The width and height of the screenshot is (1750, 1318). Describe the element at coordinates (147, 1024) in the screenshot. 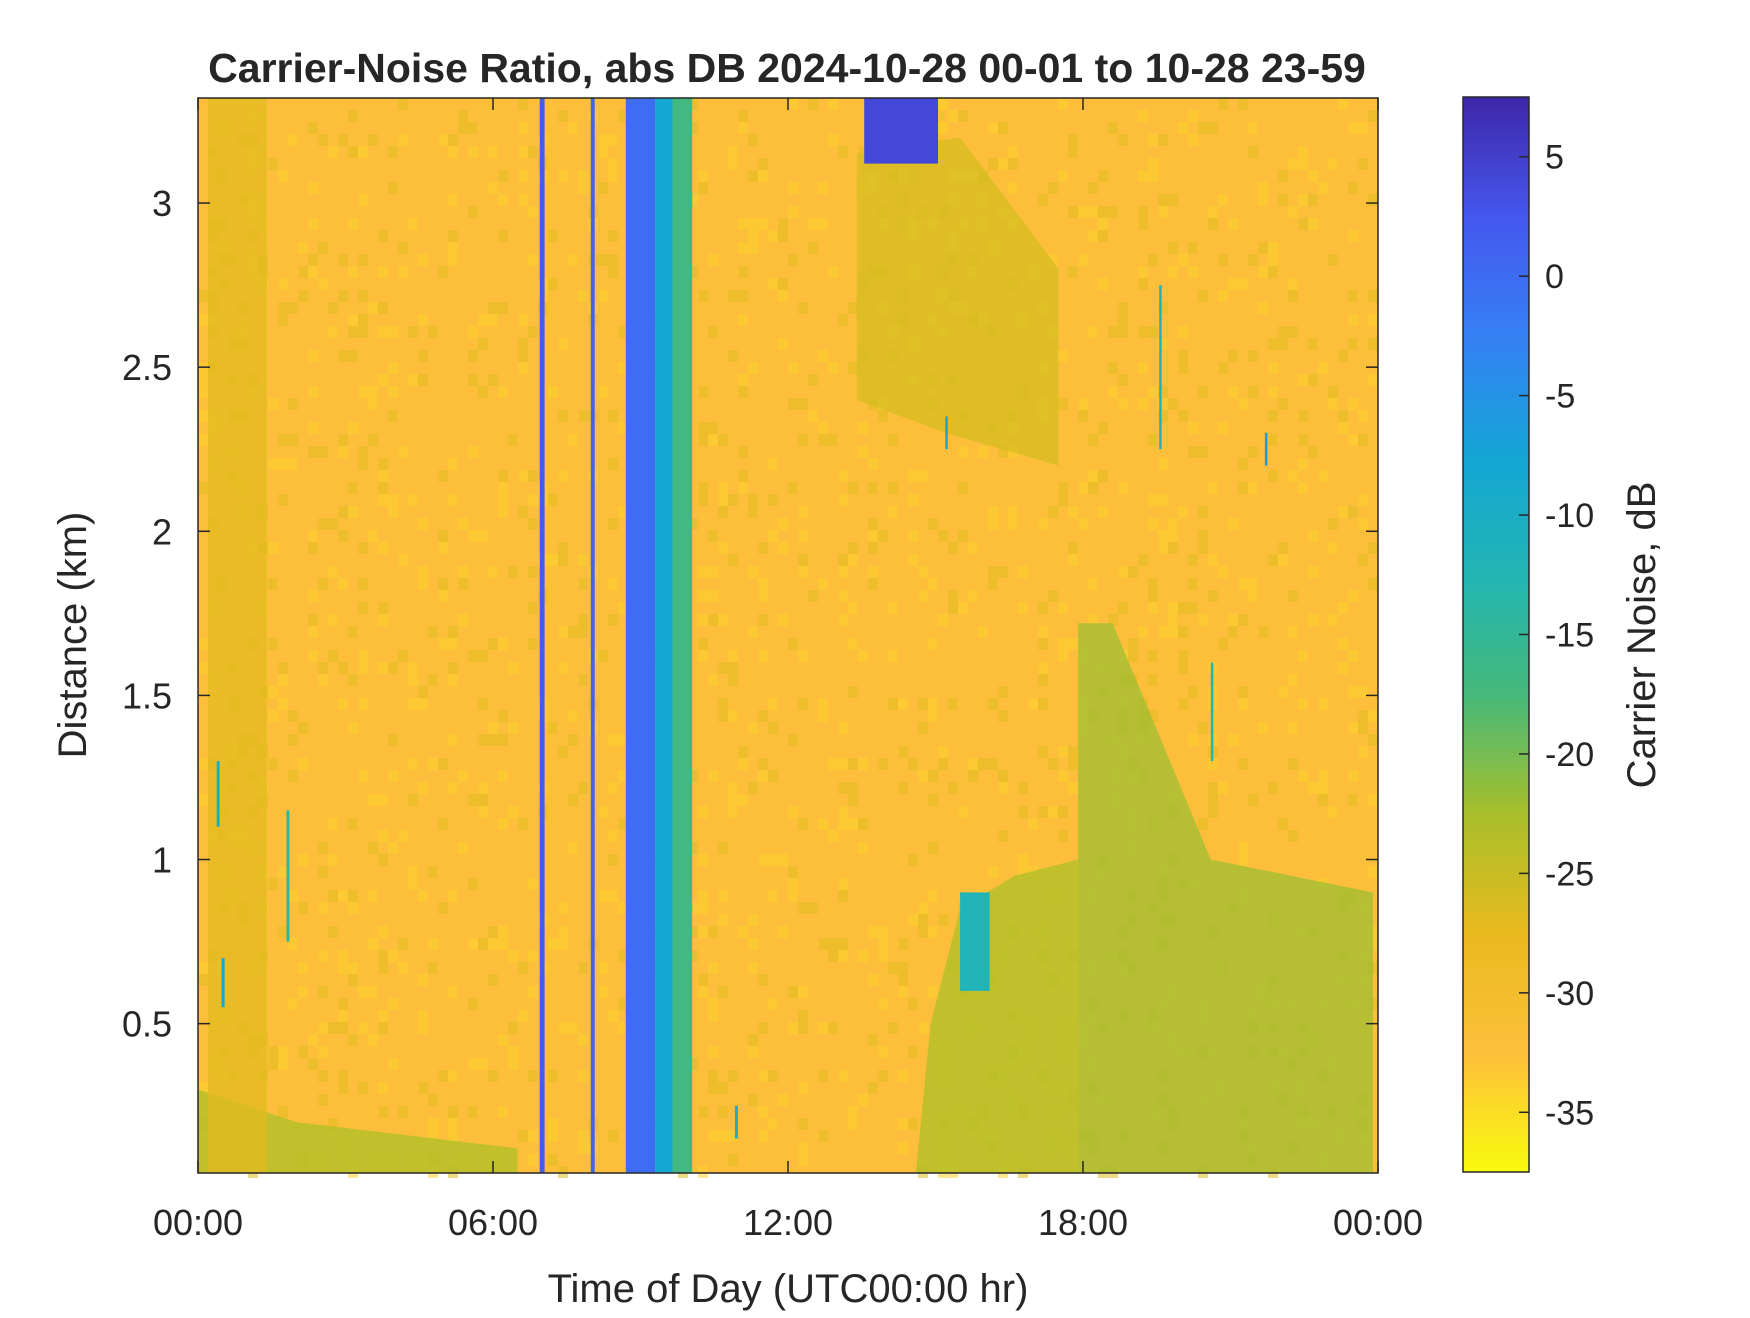

I see `y-tick-label: 0.5` at that location.